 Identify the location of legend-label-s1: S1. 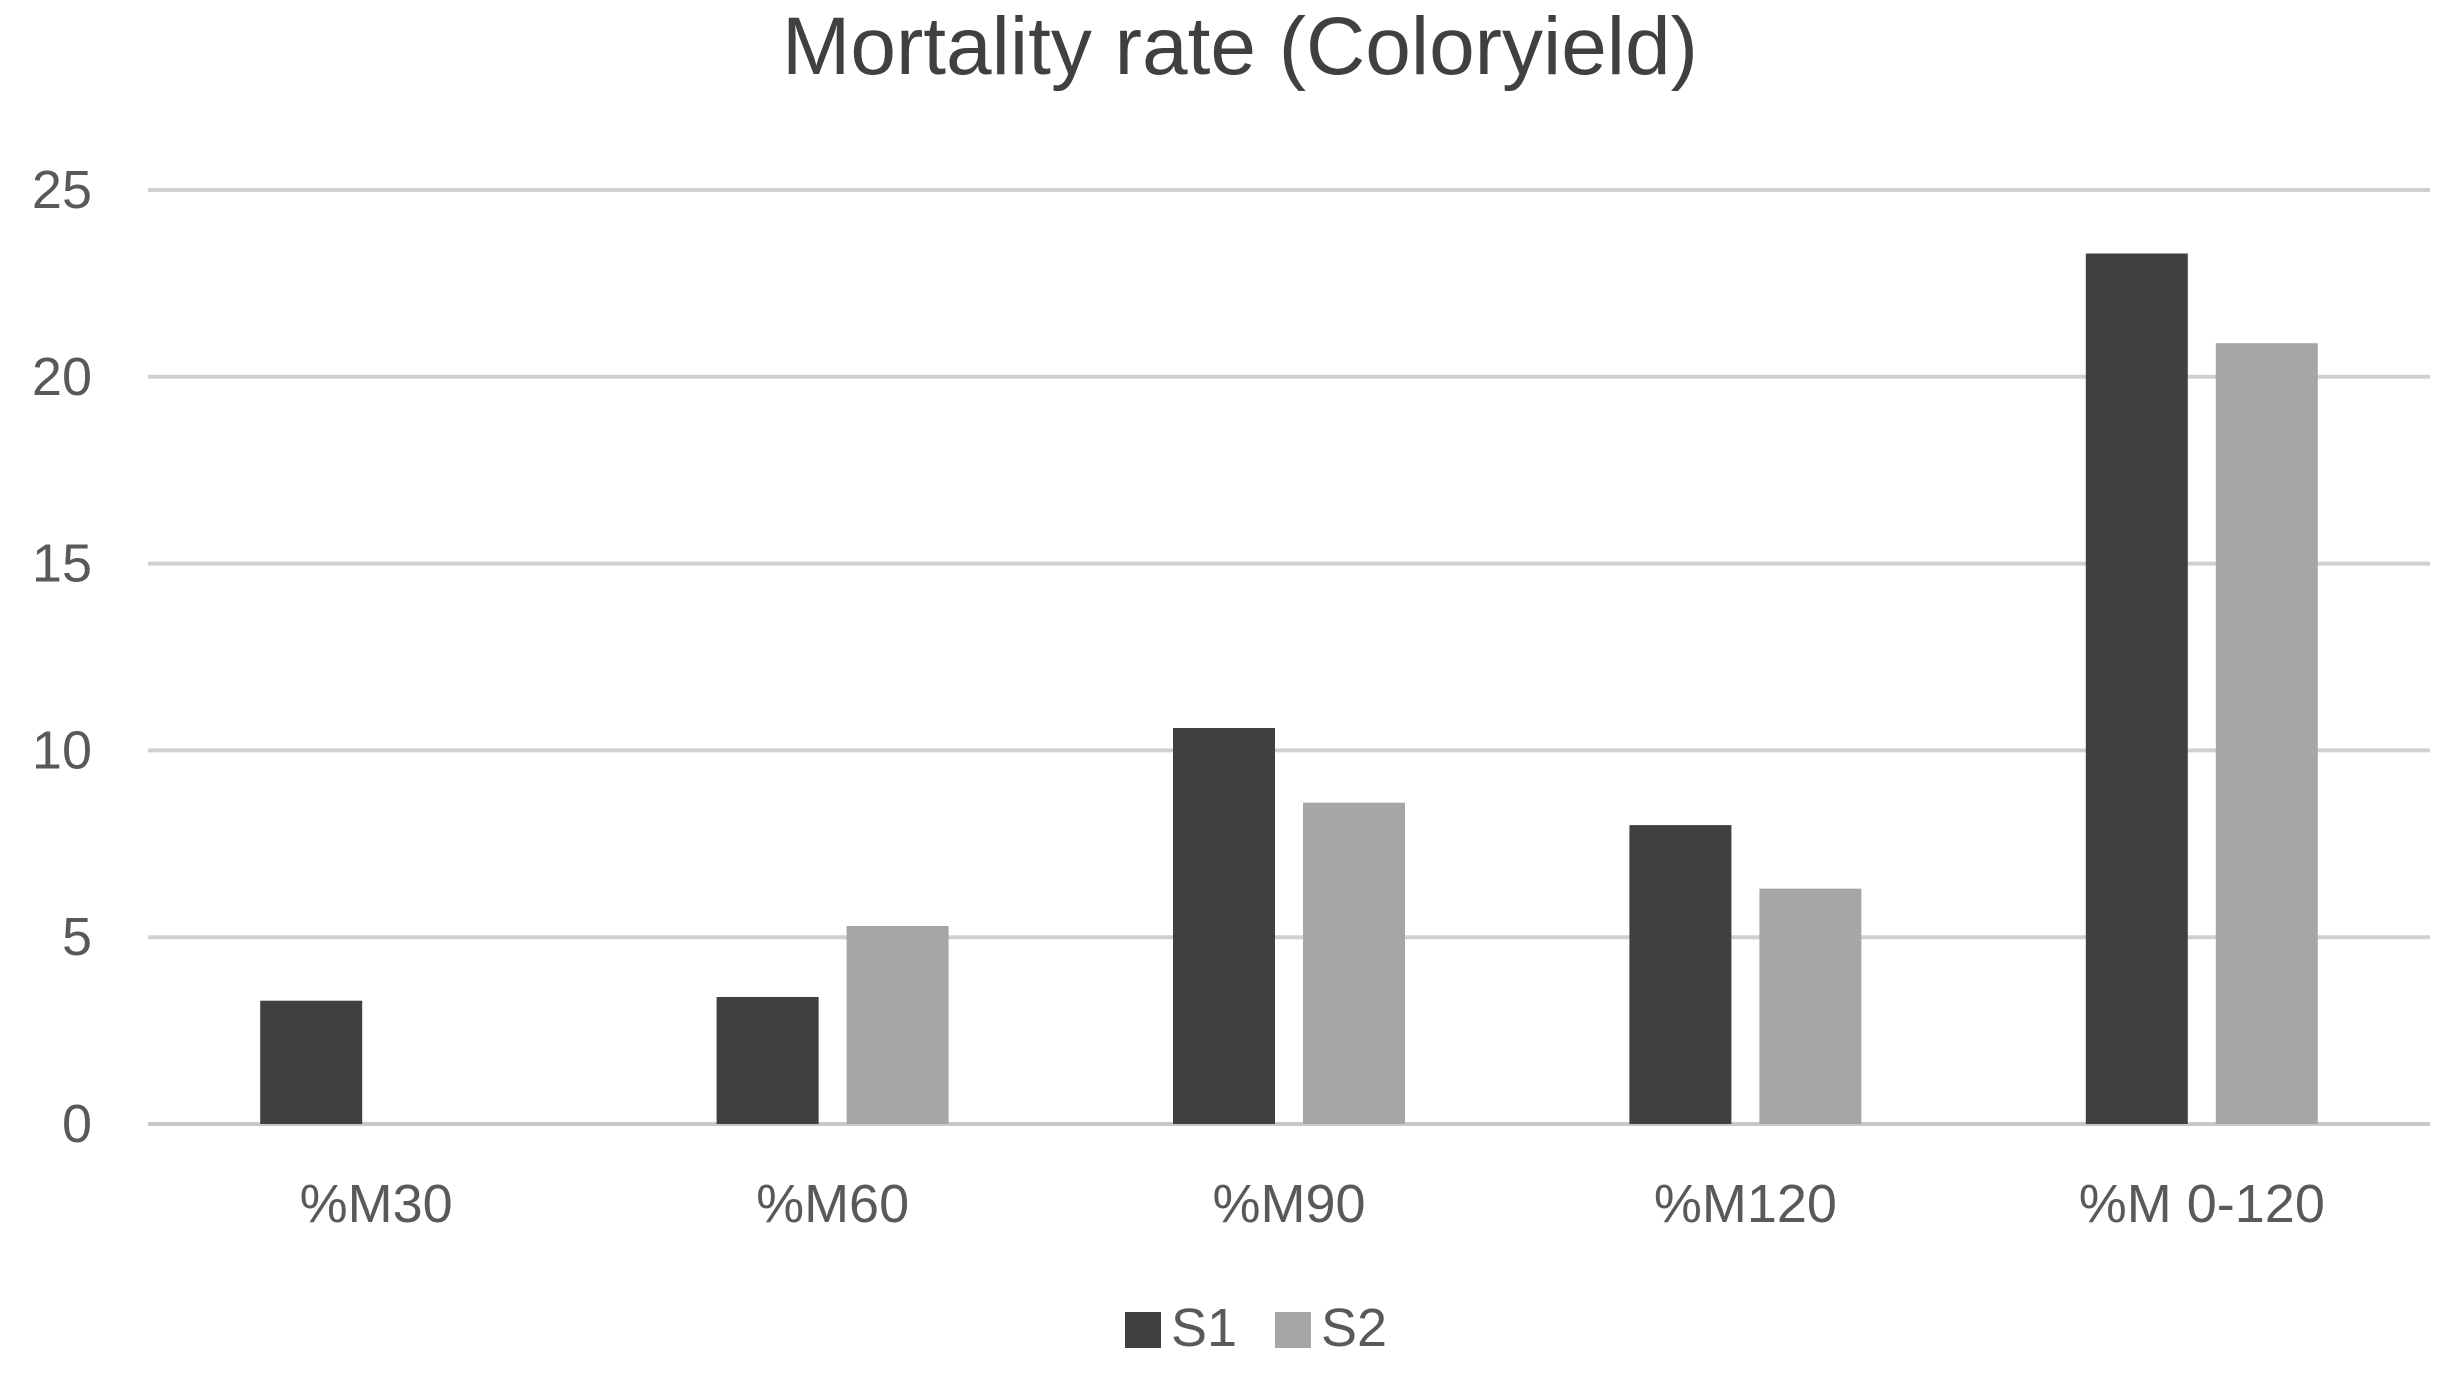
(1204, 1328).